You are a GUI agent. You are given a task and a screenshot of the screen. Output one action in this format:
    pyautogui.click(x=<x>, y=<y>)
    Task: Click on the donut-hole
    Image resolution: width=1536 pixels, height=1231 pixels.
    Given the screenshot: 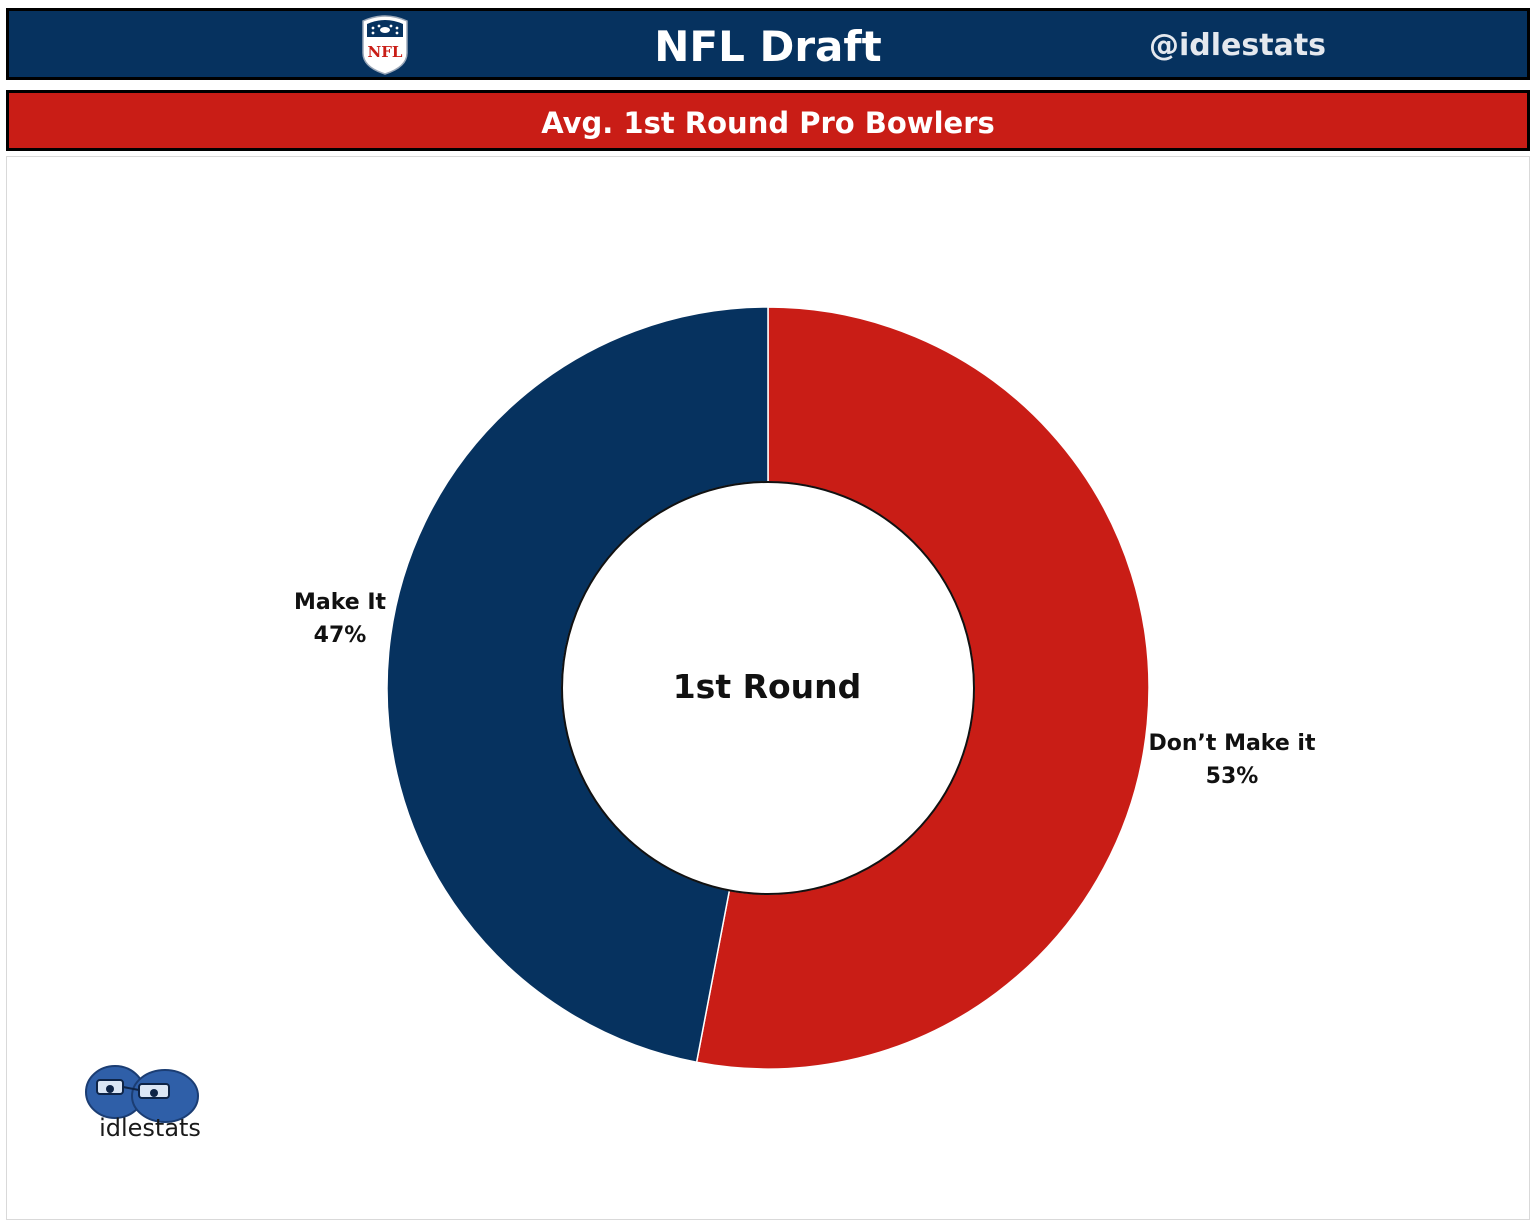 What is the action you would take?
    pyautogui.click(x=768, y=688)
    